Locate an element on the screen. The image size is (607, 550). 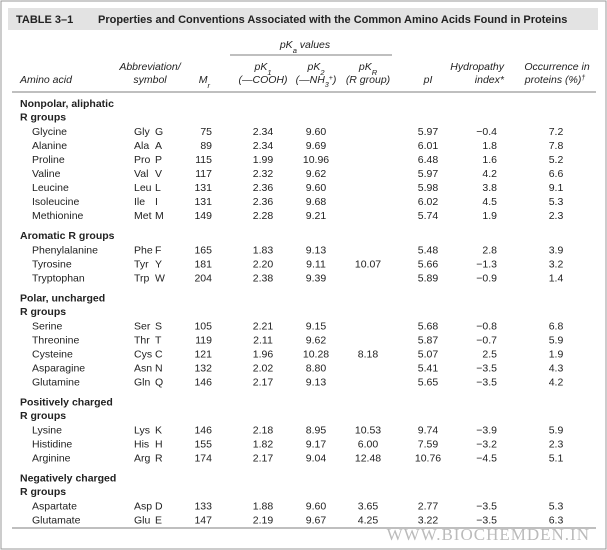
group-heading: Nonpolar, aliphatic is located at coordinates (67, 104).